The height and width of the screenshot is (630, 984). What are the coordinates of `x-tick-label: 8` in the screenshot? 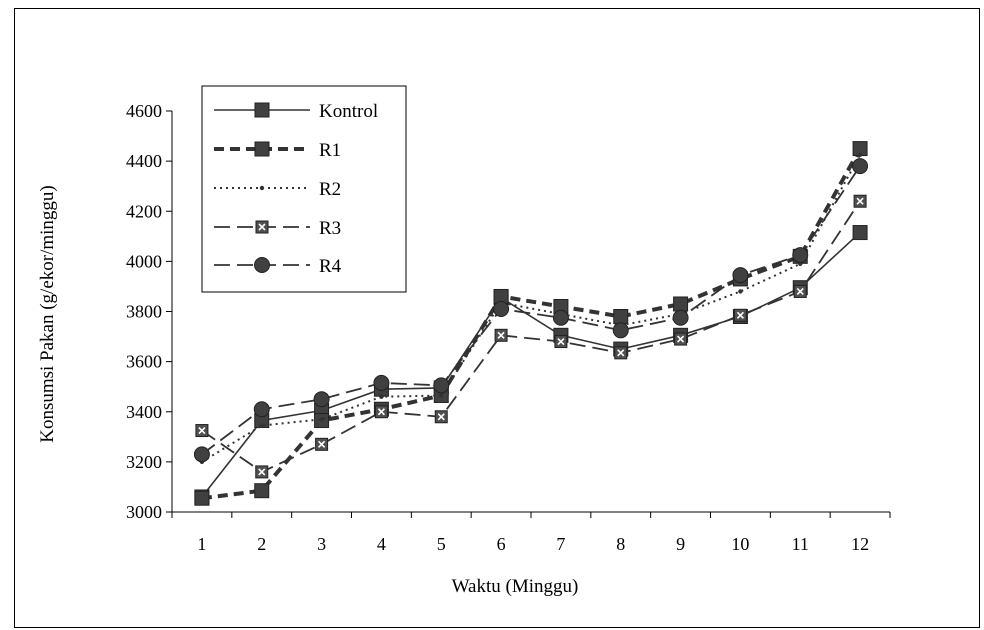 It's located at (620, 544).